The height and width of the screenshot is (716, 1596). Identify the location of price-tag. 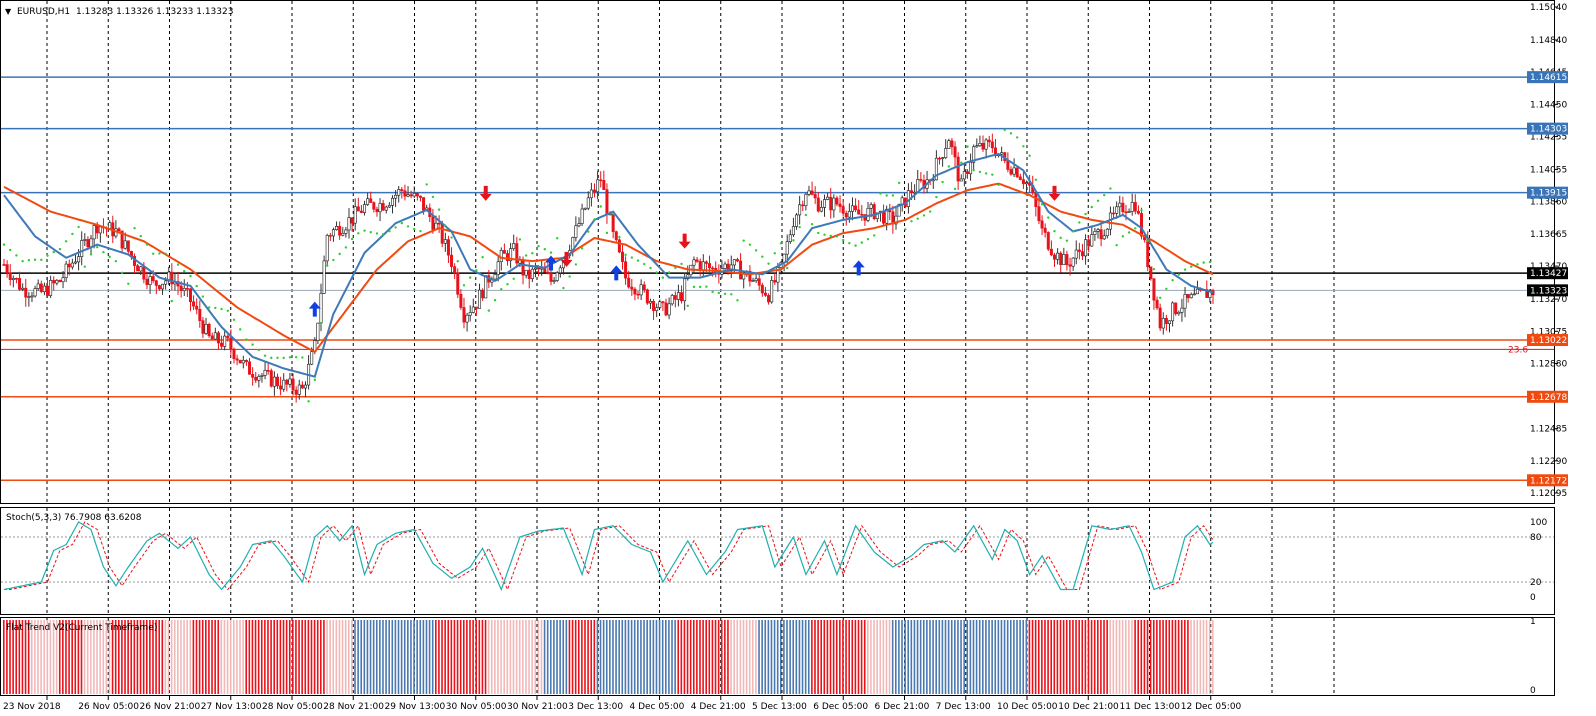
(1547, 192).